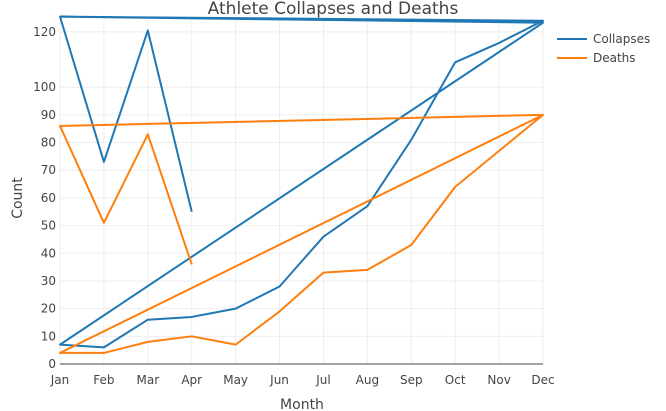  Describe the element at coordinates (322, 380) in the screenshot. I see `x-tick-label: Jul` at that location.